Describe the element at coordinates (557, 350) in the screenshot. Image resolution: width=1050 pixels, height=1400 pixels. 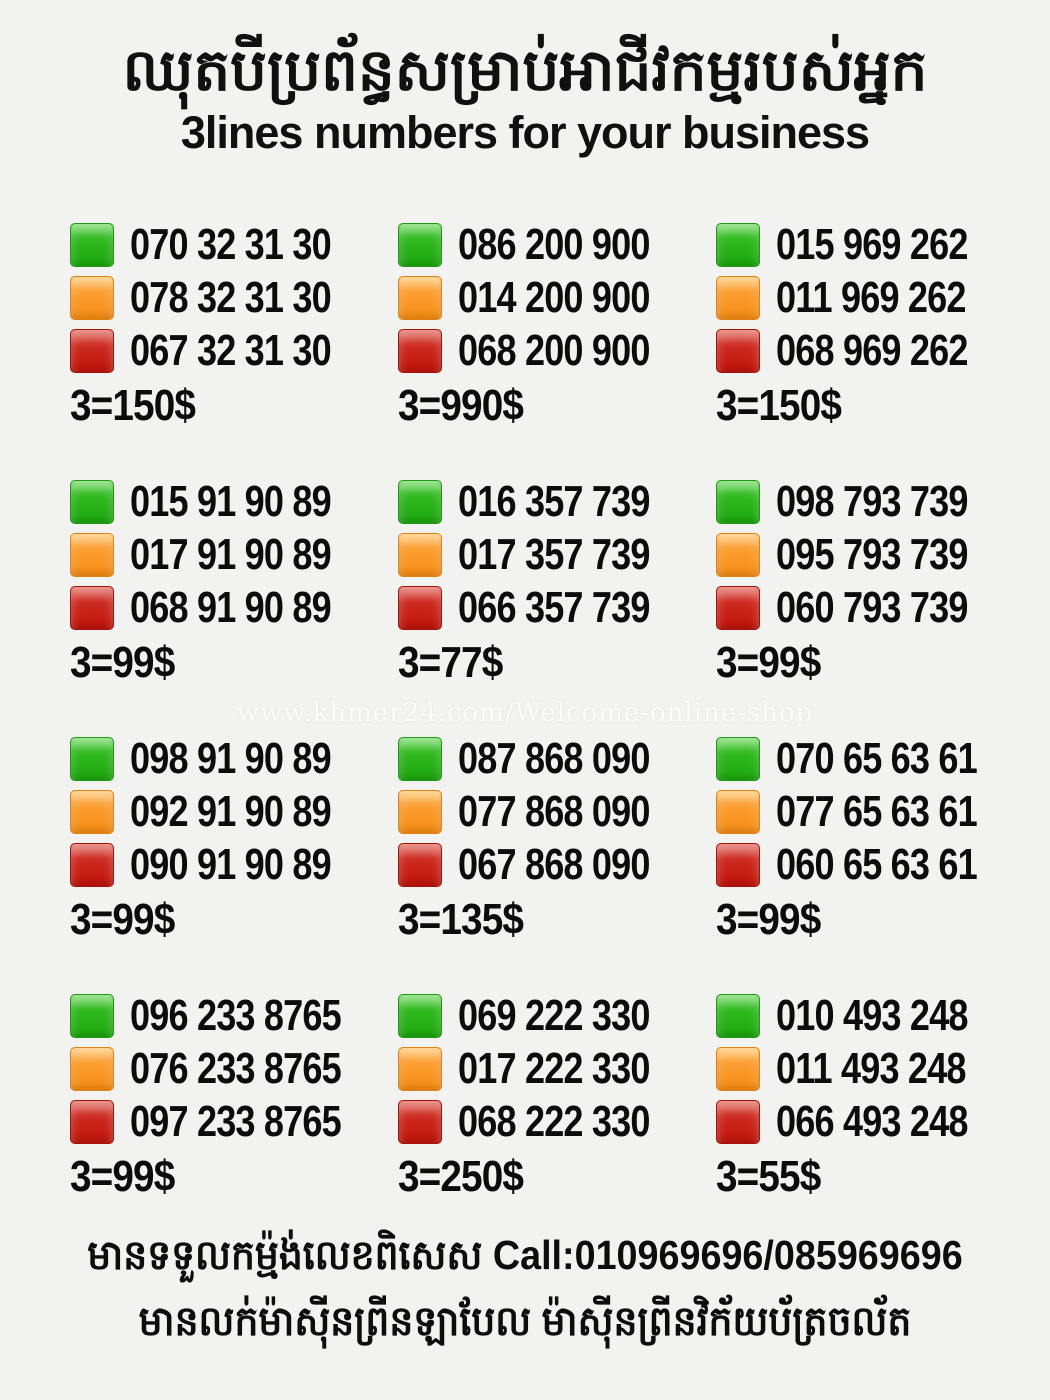
I see `number-line: 068 200 900` at that location.